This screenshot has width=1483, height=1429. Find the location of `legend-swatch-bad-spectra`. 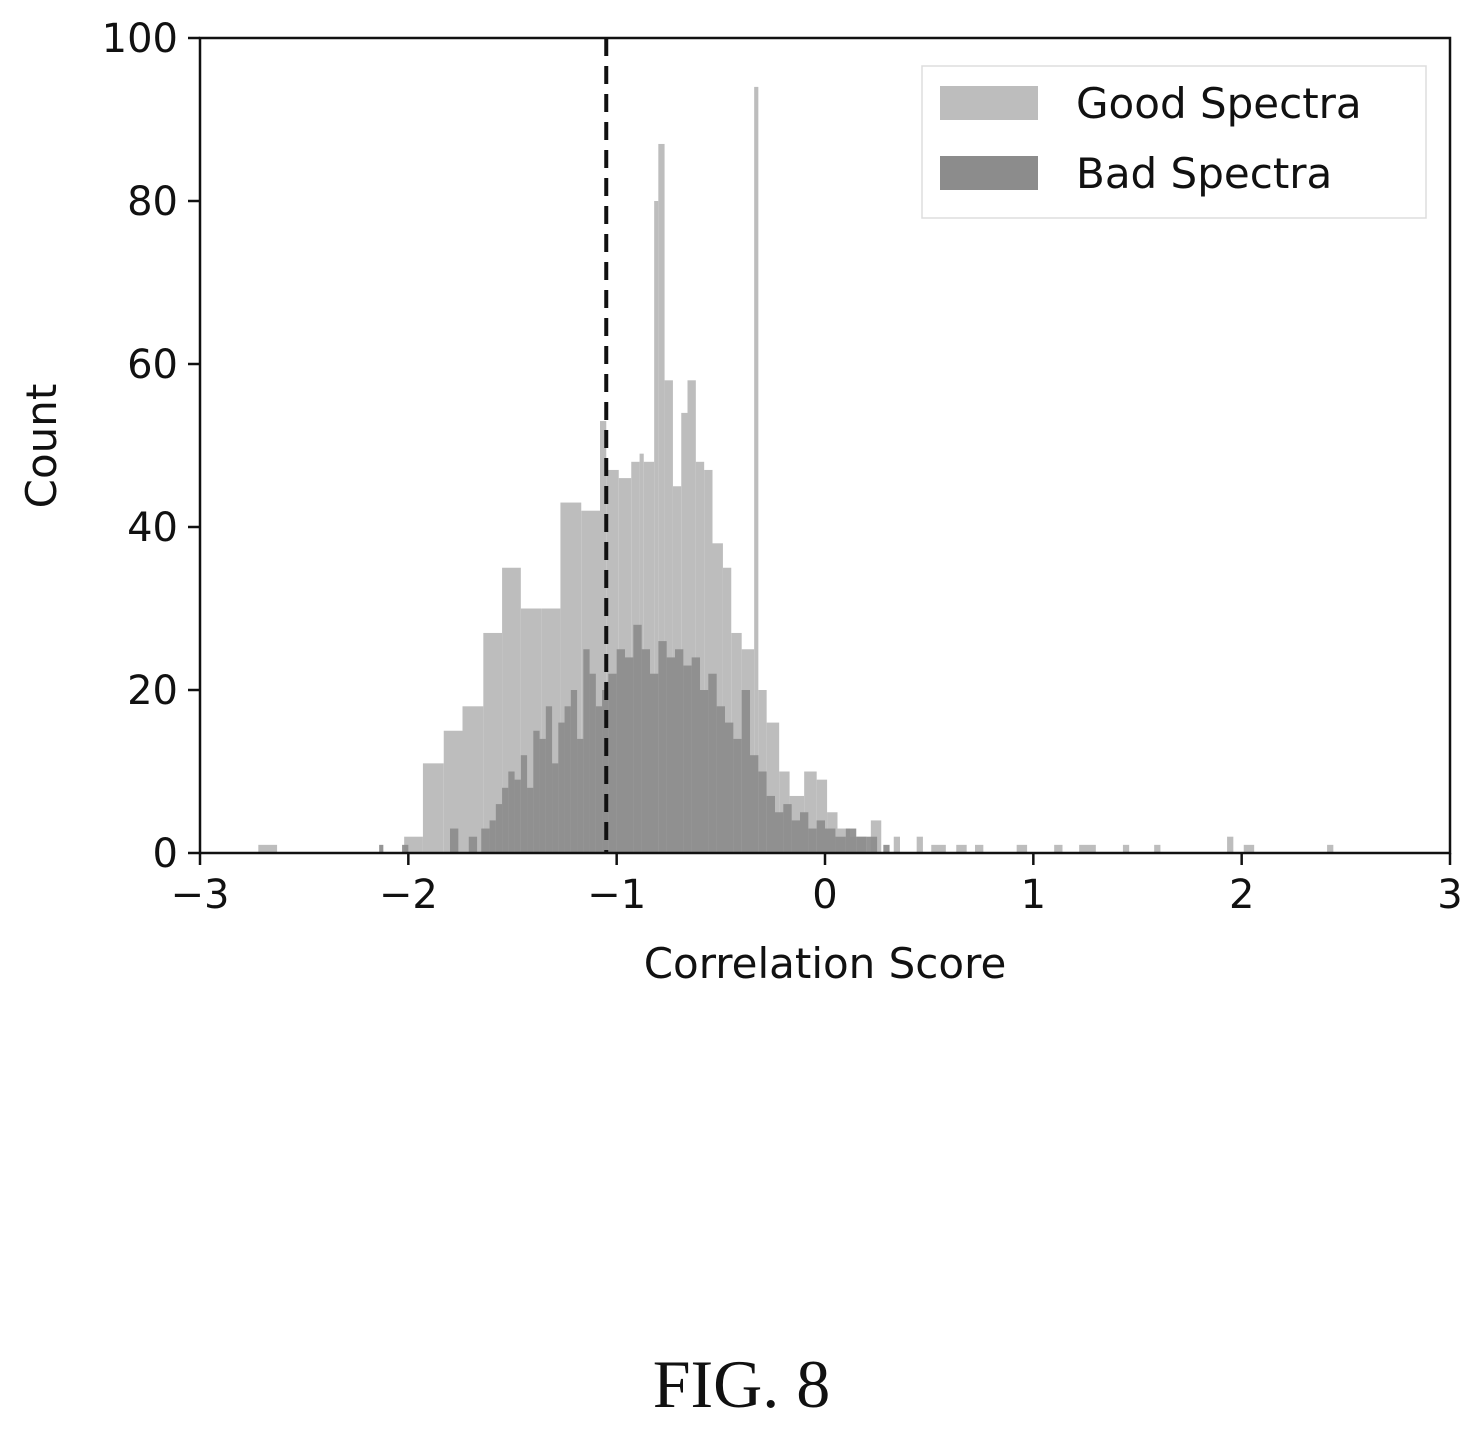

legend-swatch-bad-spectra is located at coordinates (989, 173).